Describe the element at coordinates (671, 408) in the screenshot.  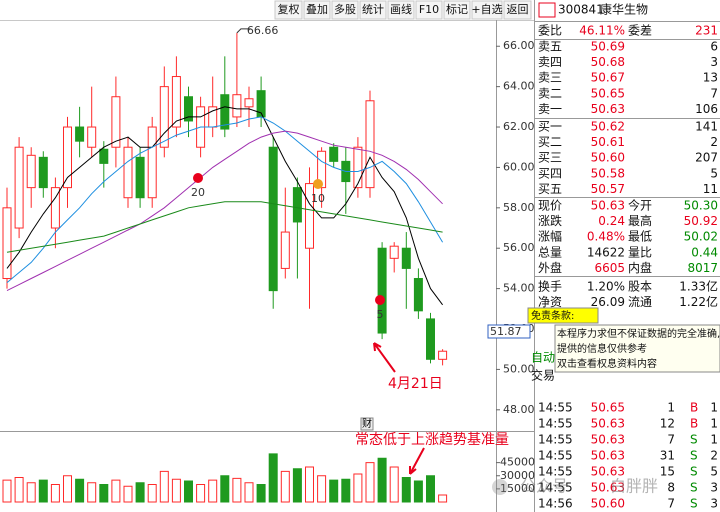
I see `trade-volume: 1` at that location.